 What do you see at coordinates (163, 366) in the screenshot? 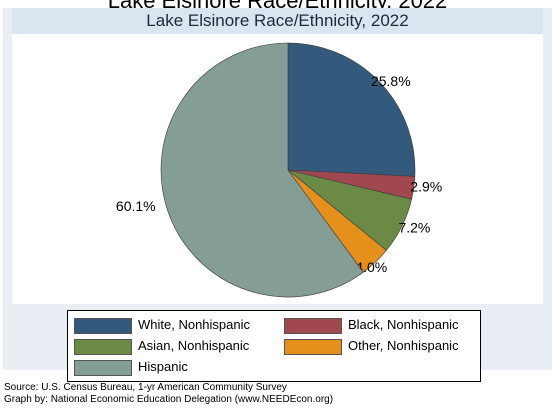
I see `legend-label: Hispanic` at bounding box center [163, 366].